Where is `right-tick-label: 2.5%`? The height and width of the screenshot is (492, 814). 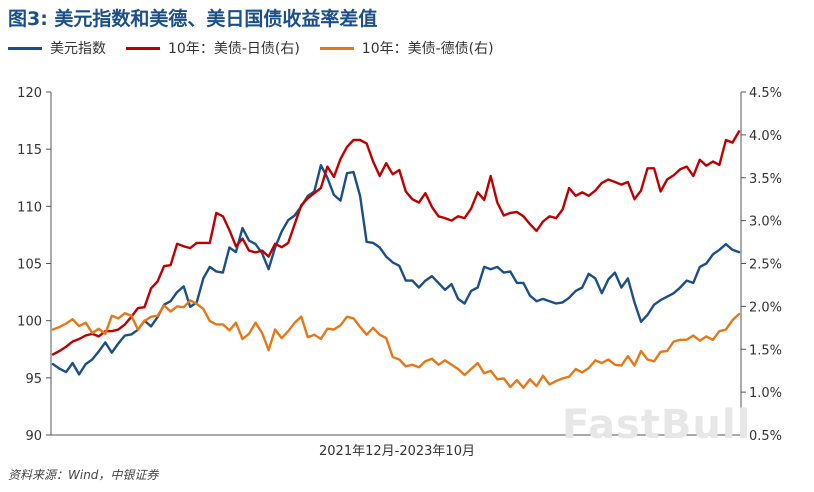
right-tick-label: 2.5% is located at coordinates (765, 265).